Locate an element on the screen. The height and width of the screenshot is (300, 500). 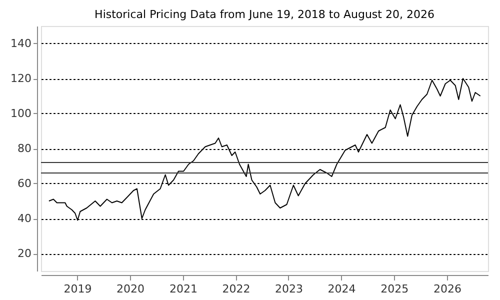
y-tick-label: 140 is located at coordinates (21, 43).